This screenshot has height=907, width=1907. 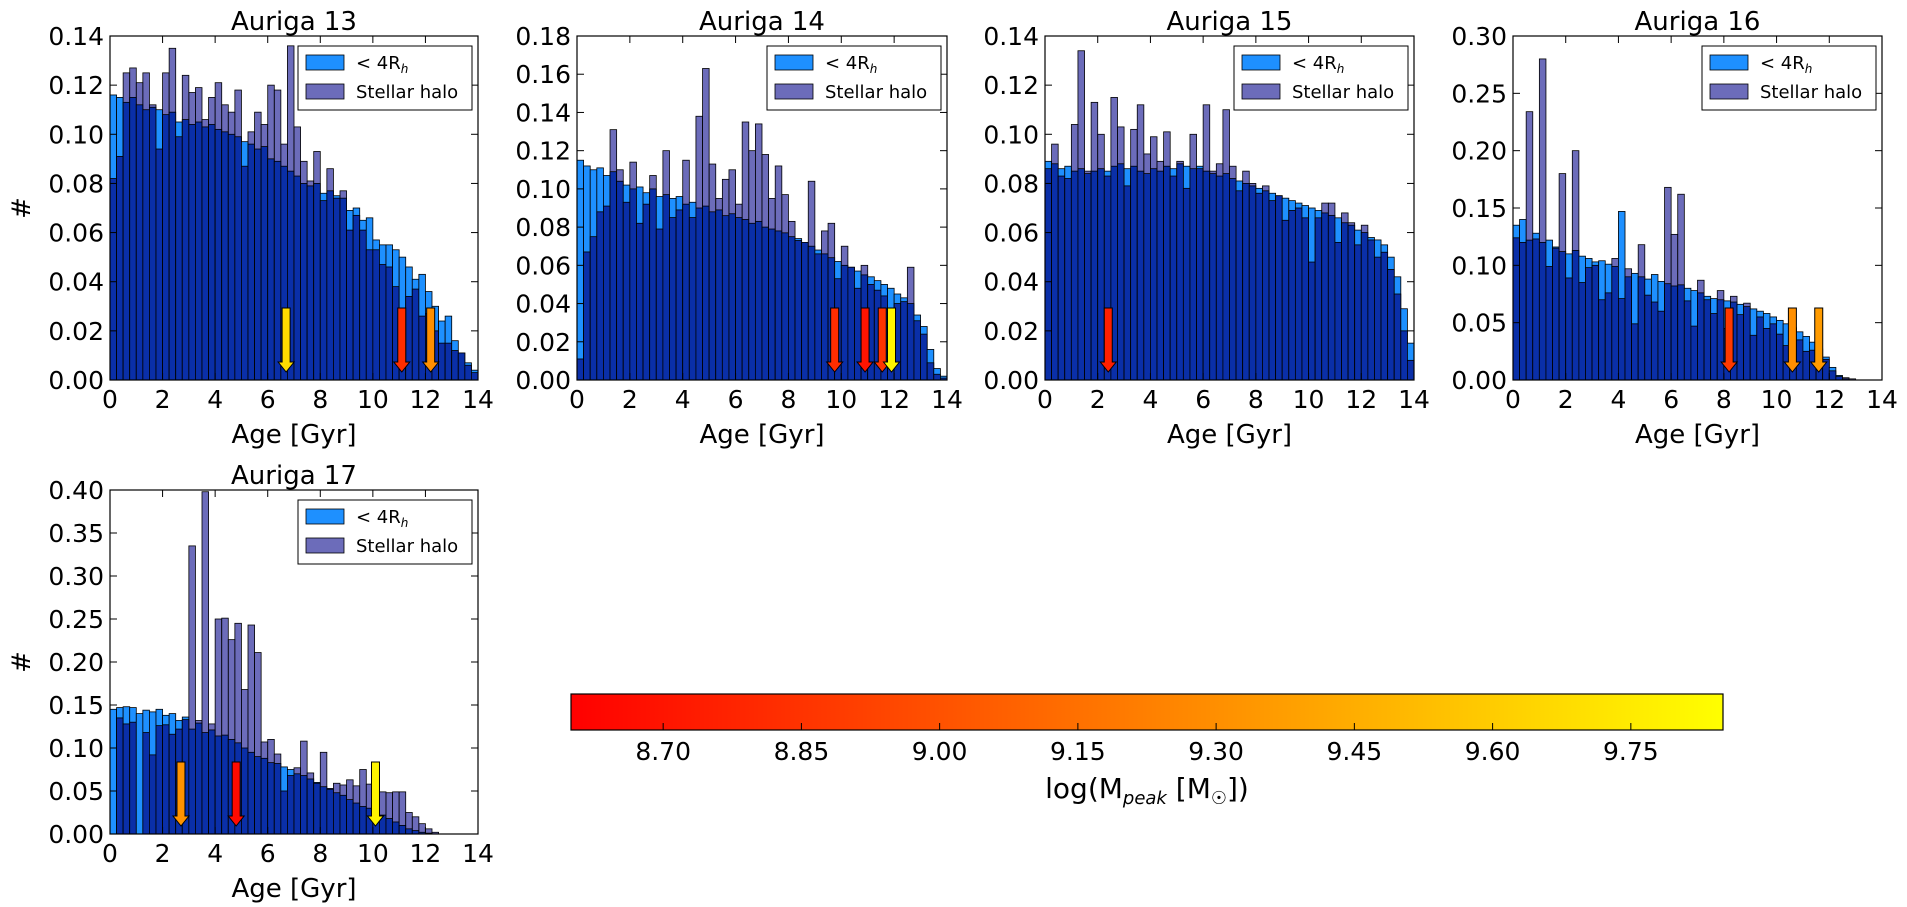 What do you see at coordinates (1479, 93) in the screenshot?
I see `ytick-label: 0.25` at bounding box center [1479, 93].